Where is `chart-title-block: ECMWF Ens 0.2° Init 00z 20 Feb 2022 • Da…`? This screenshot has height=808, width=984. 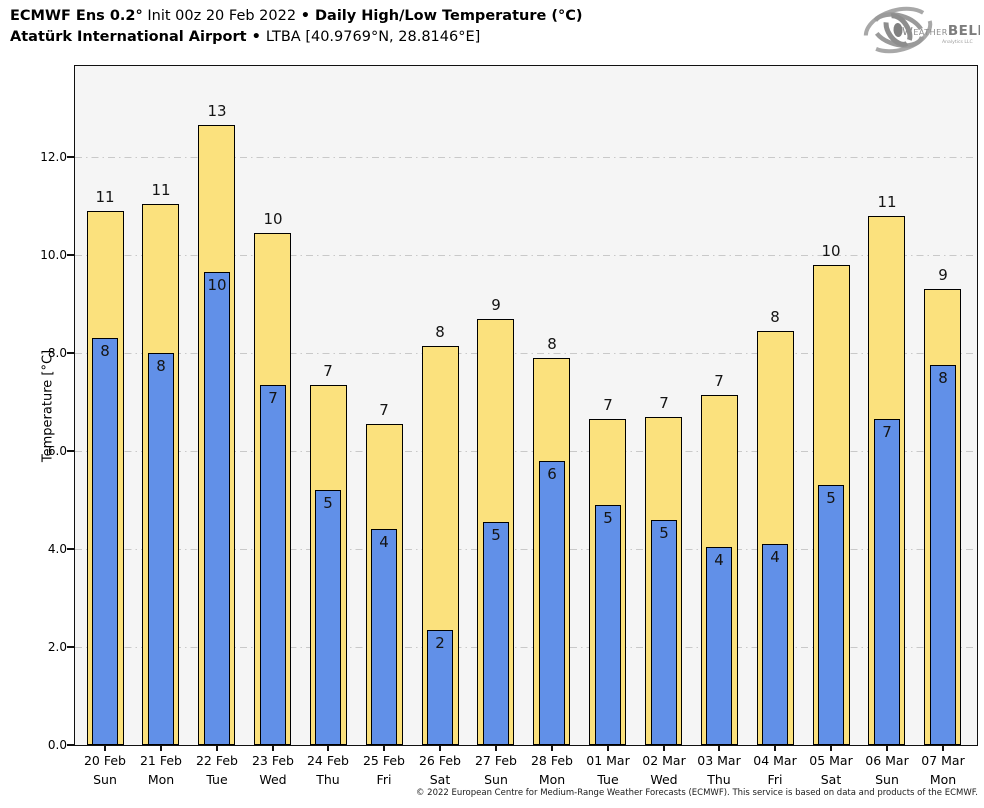
chart-title-block: ECMWF Ens 0.2° Init 00z 20 Feb 2022 • Da… is located at coordinates (296, 27).